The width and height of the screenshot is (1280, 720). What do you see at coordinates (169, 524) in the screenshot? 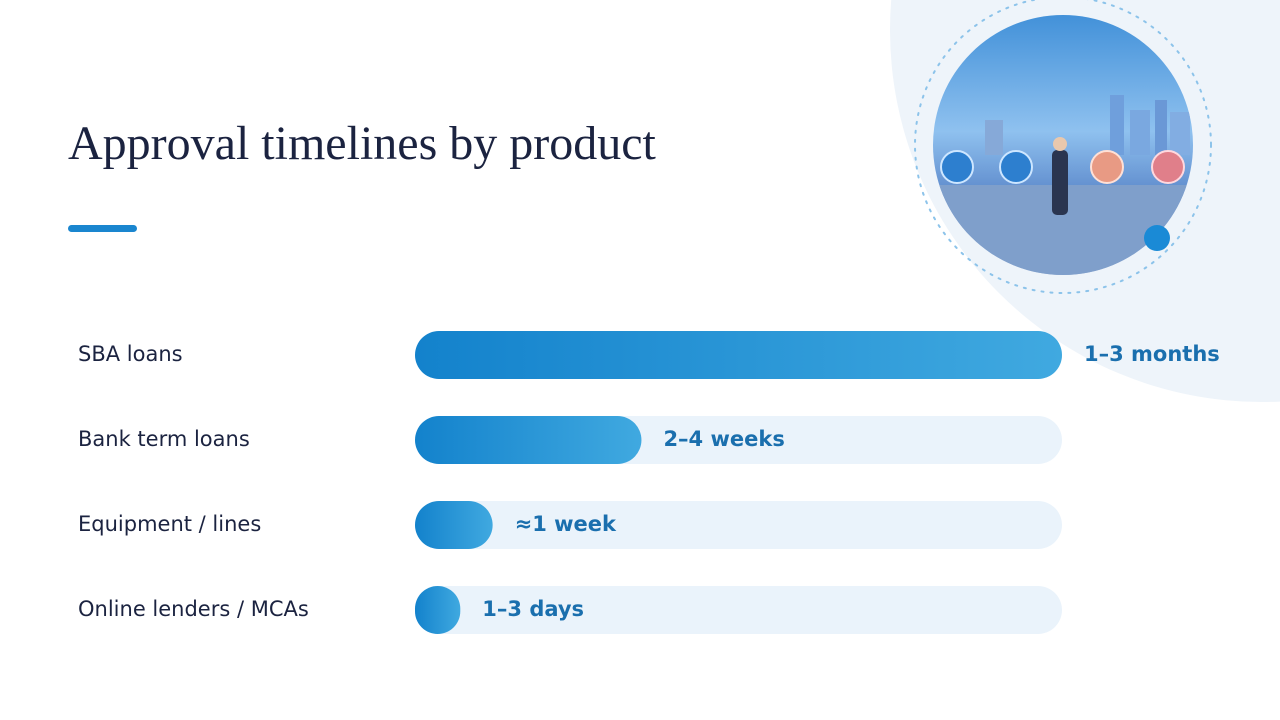
I see `category-label: Equipment / lines` at bounding box center [169, 524].